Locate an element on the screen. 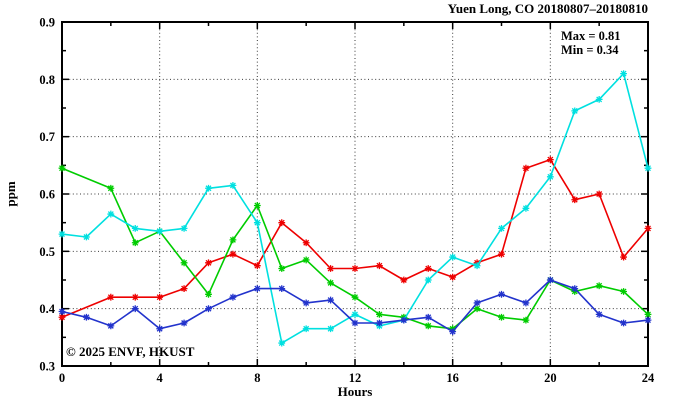  x-tick-label: 24 is located at coordinates (648, 378).